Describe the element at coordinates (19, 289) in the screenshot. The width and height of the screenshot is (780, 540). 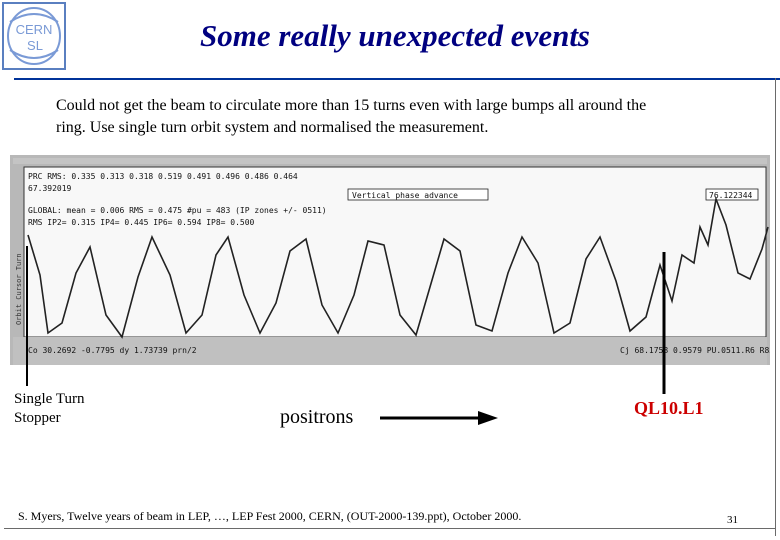
I see `screen-side-label: Orbit Cursor Turn` at that location.